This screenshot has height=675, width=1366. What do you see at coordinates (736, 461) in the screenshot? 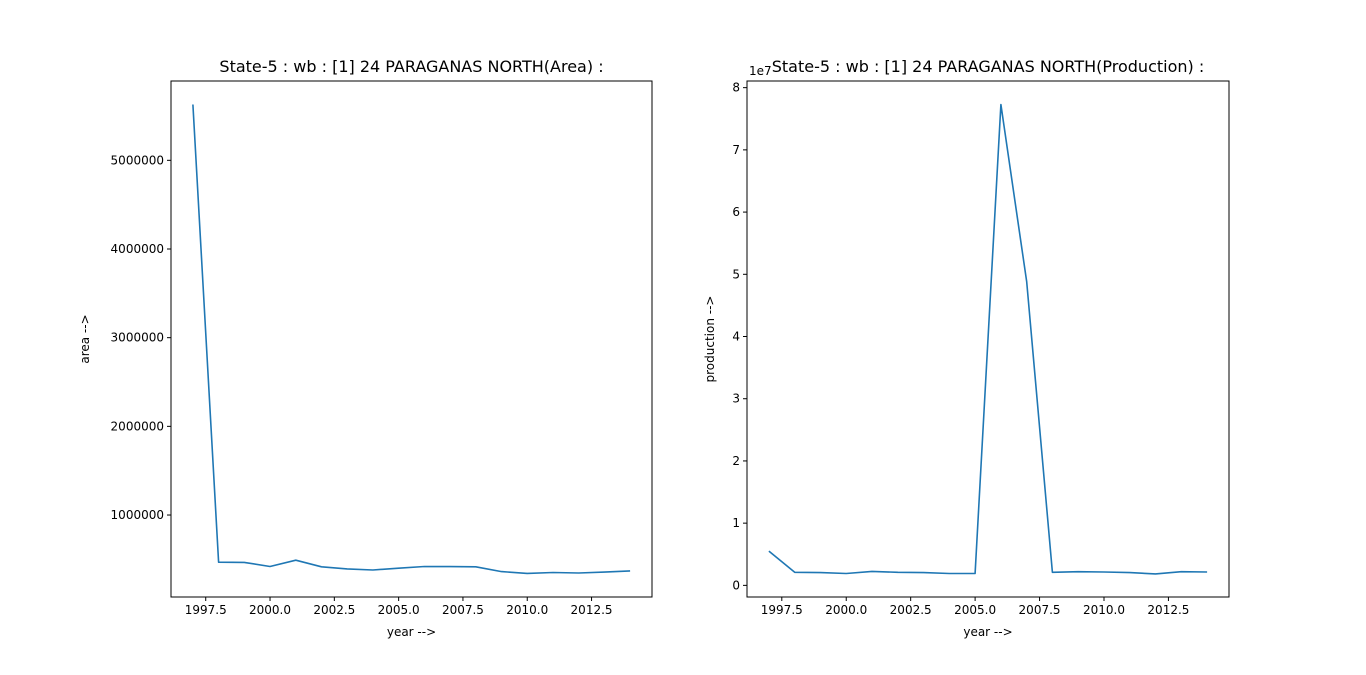
I see `y-tick-label: 2` at bounding box center [736, 461].